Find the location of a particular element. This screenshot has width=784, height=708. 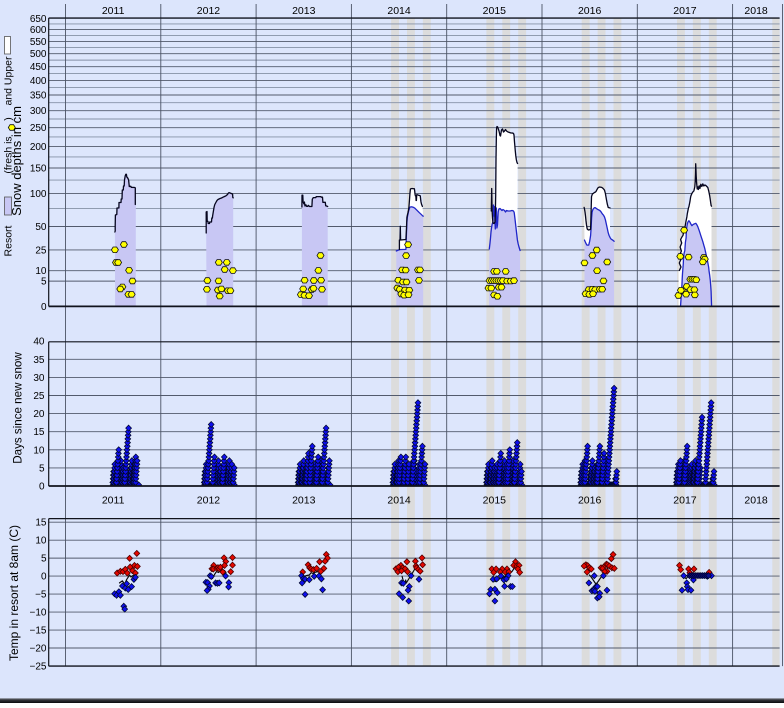

svg-text: (fresh is is located at coordinates (9, 154).